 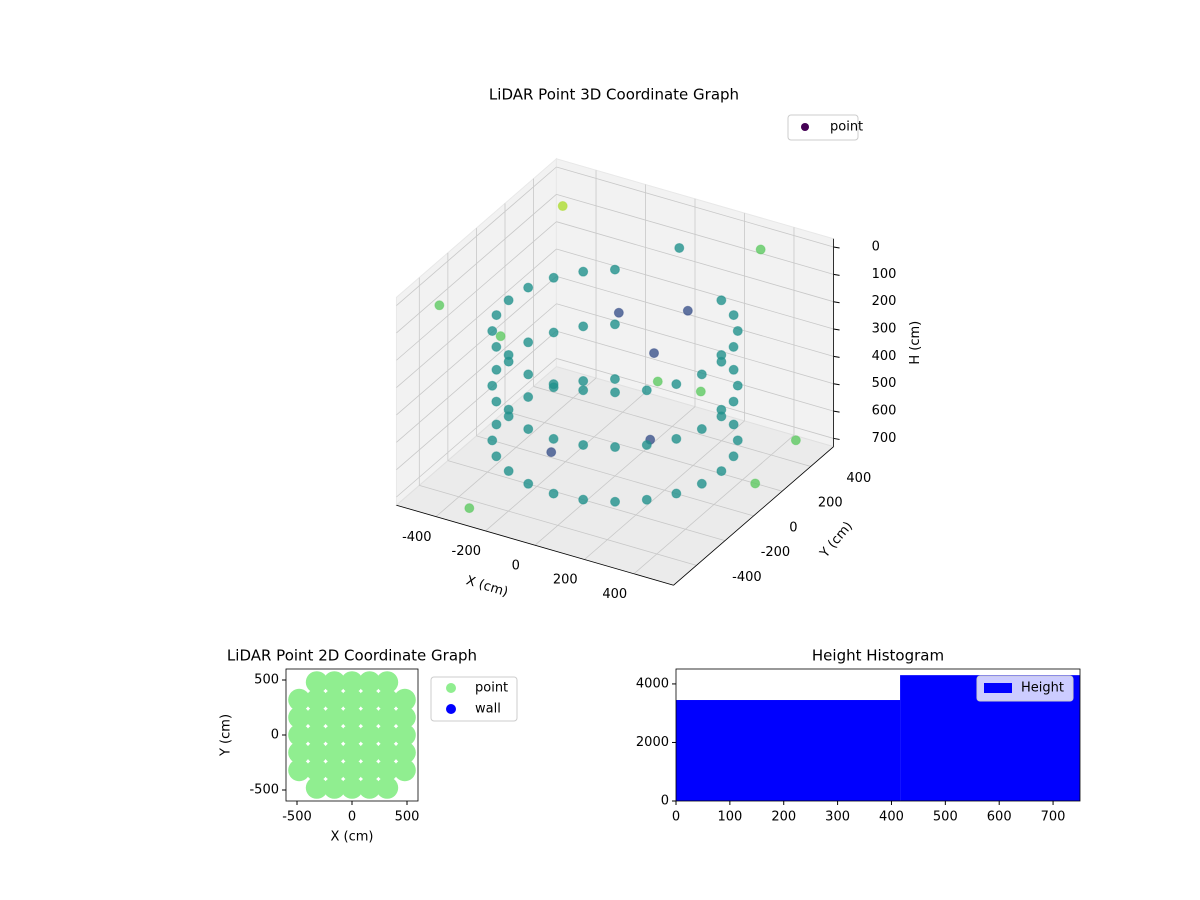 I want to click on axis-line, so click(x=753, y=516).